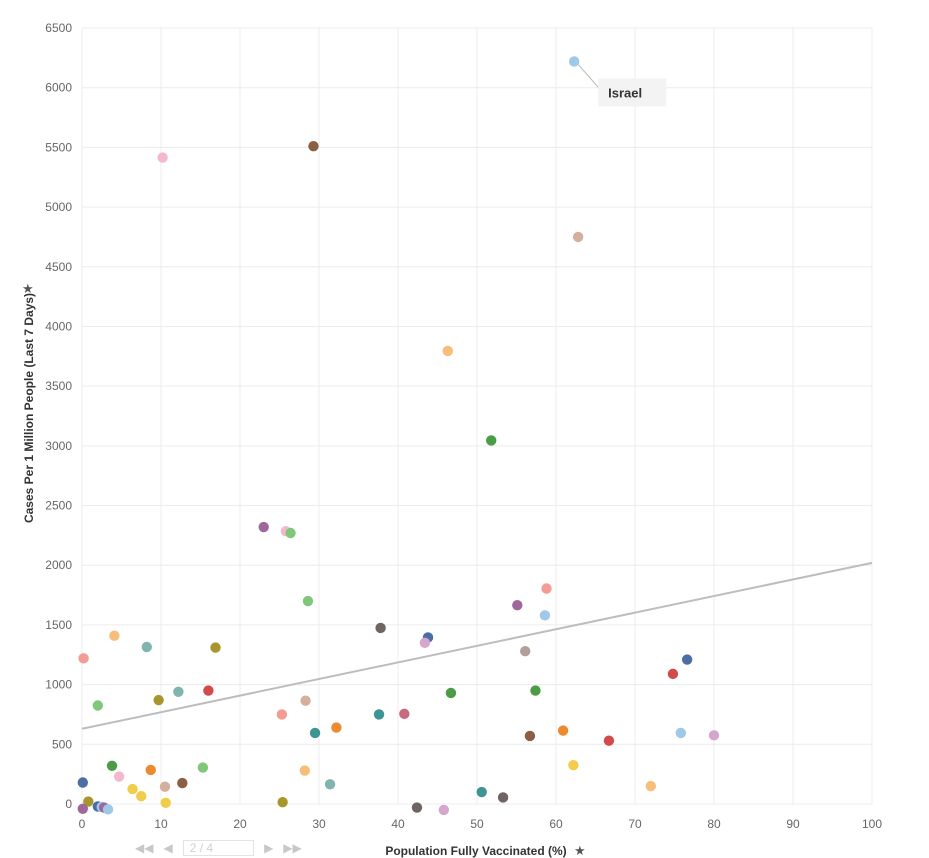 The width and height of the screenshot is (929, 858). What do you see at coordinates (28, 288) in the screenshot?
I see `y-axis-pin-icon: ★` at bounding box center [28, 288].